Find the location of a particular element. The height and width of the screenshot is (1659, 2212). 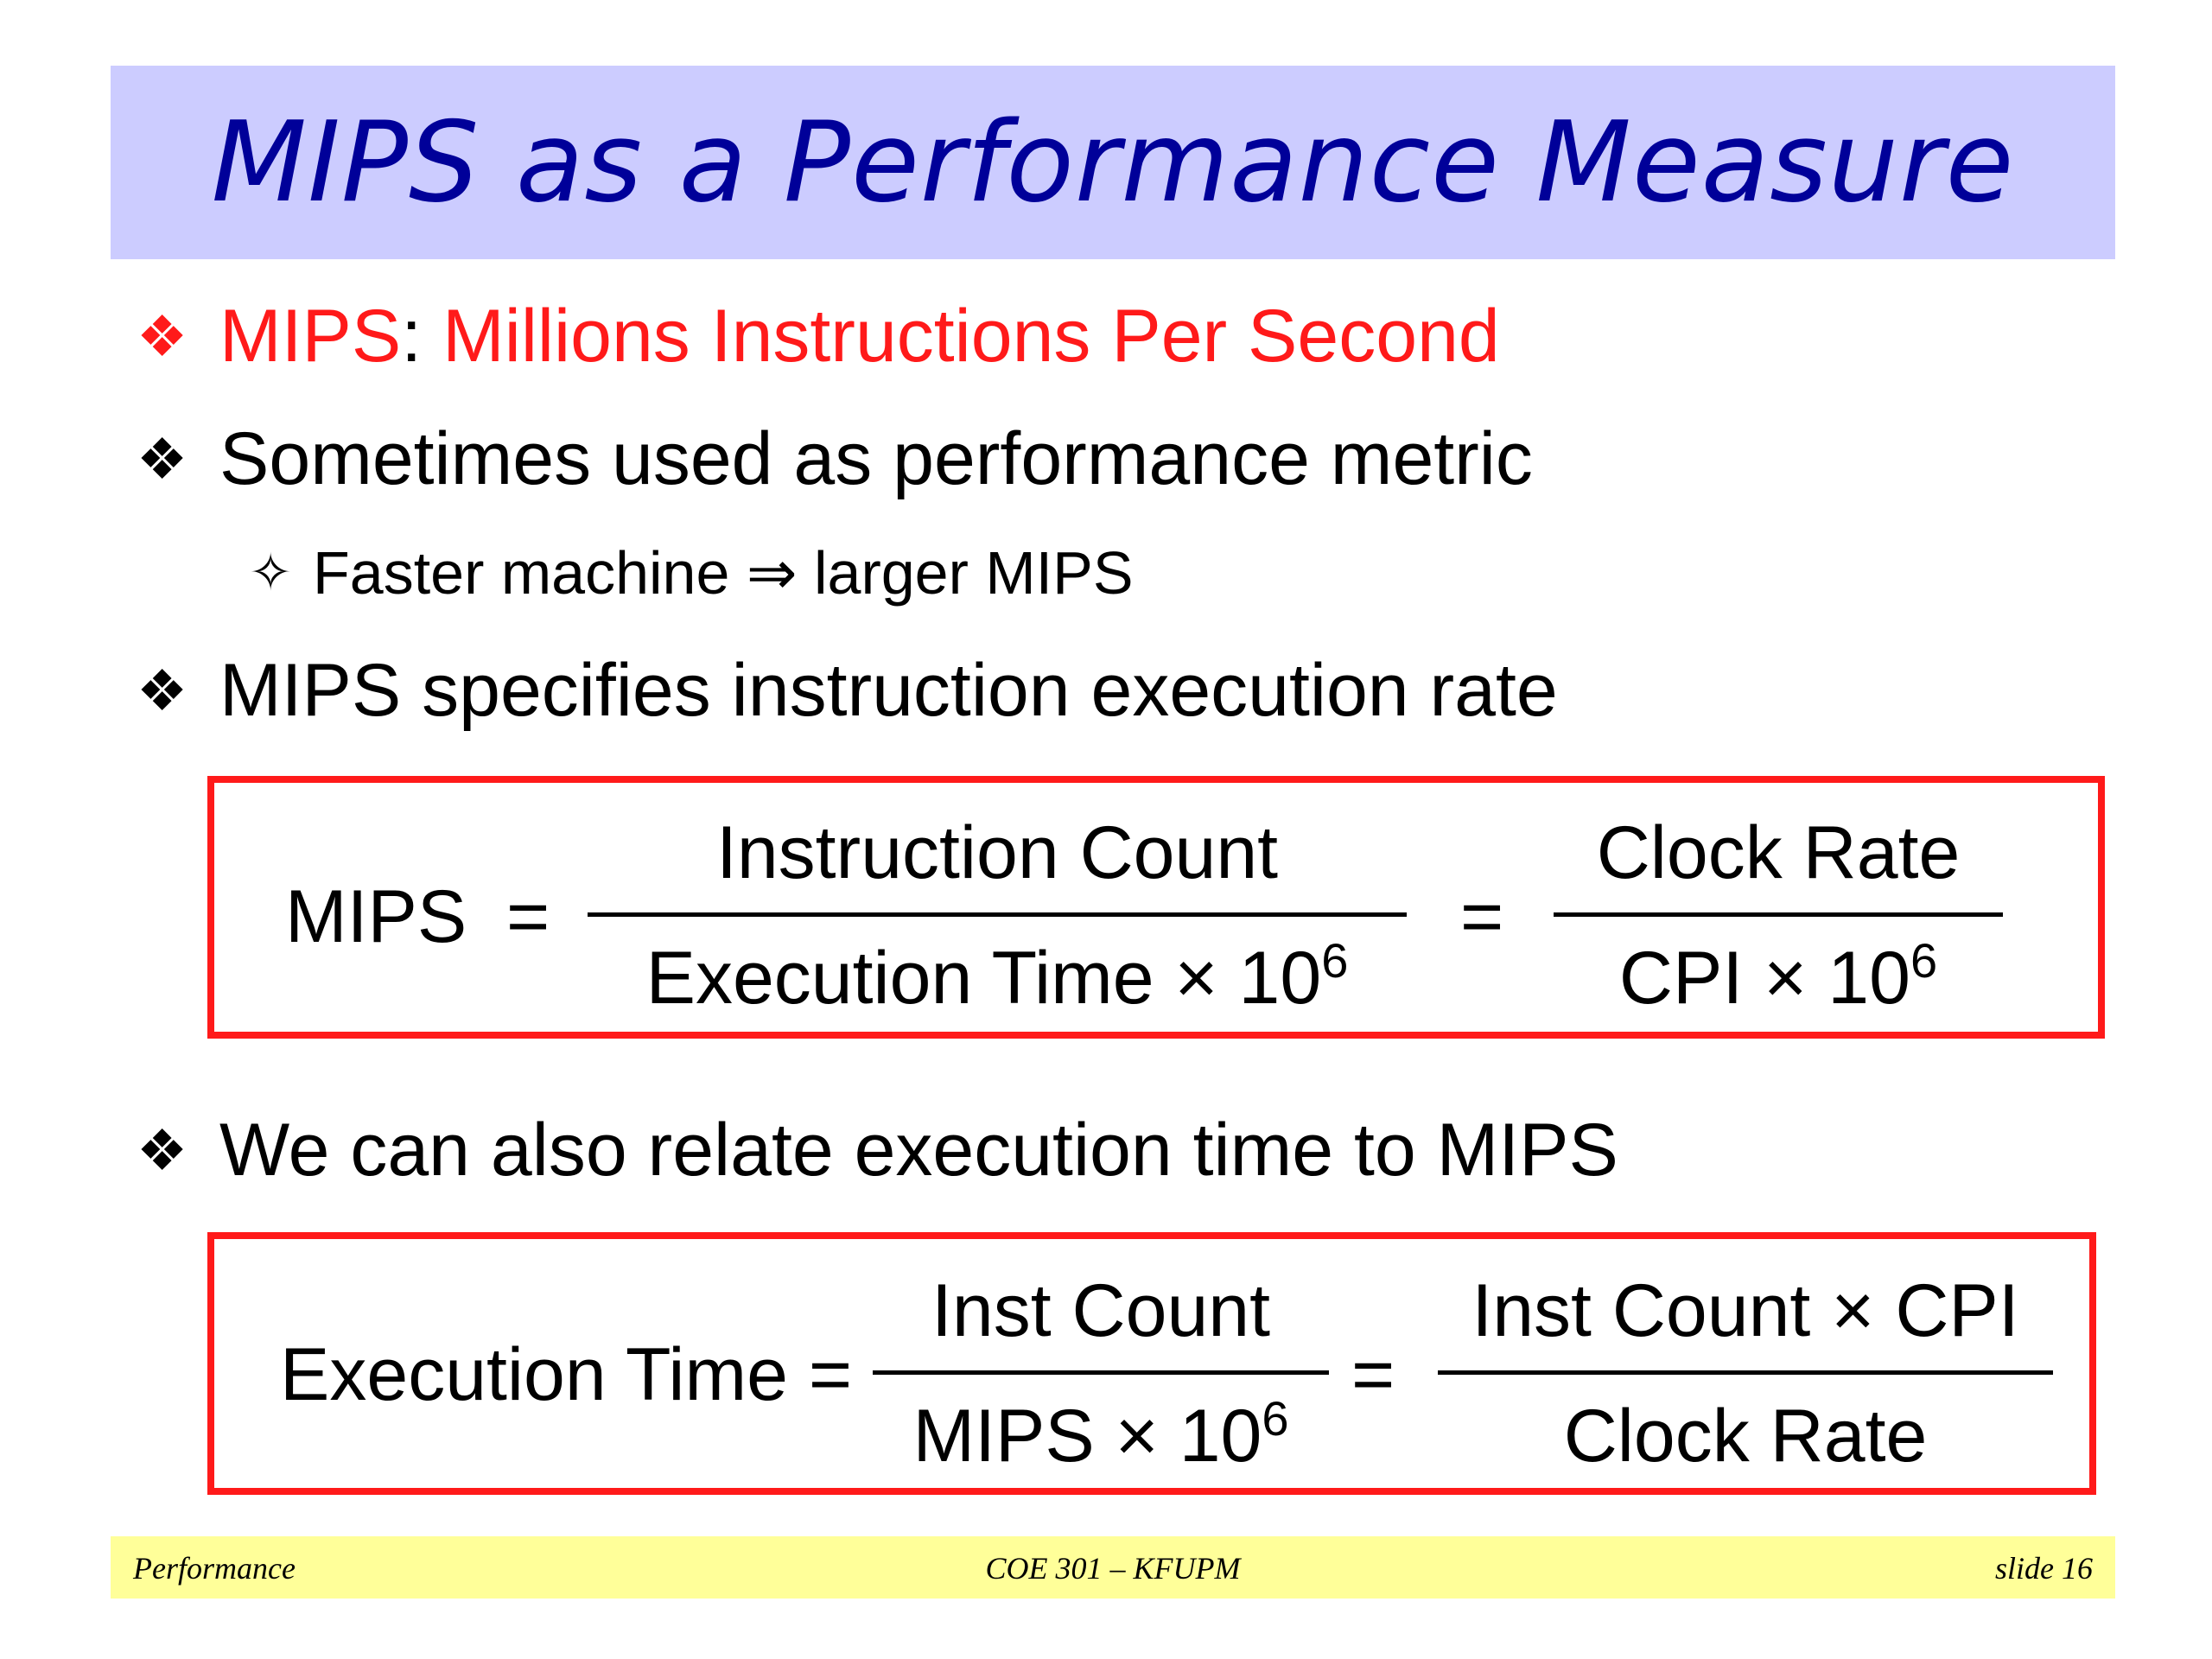

bullet-performance-metric: ❖ Sometimes used as performance metric is located at coordinates (835, 459).